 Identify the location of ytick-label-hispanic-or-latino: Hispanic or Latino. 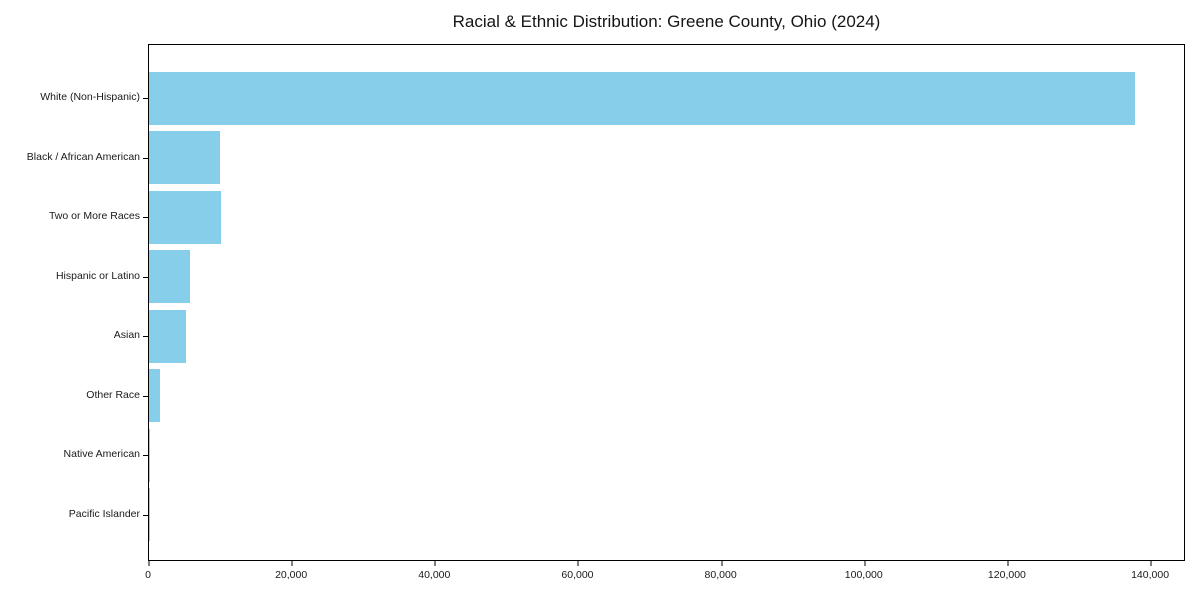
(97, 275).